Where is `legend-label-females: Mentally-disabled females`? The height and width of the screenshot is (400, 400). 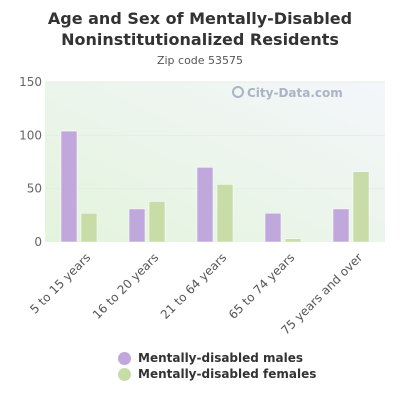 legend-label-females: Mentally-disabled females is located at coordinates (227, 374).